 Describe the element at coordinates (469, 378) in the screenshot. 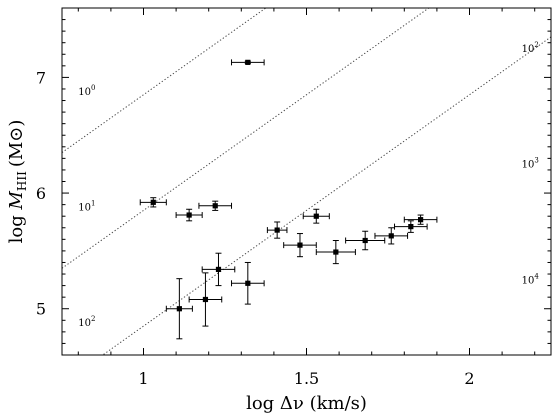

I see `x-tick-label-2: 2` at that location.